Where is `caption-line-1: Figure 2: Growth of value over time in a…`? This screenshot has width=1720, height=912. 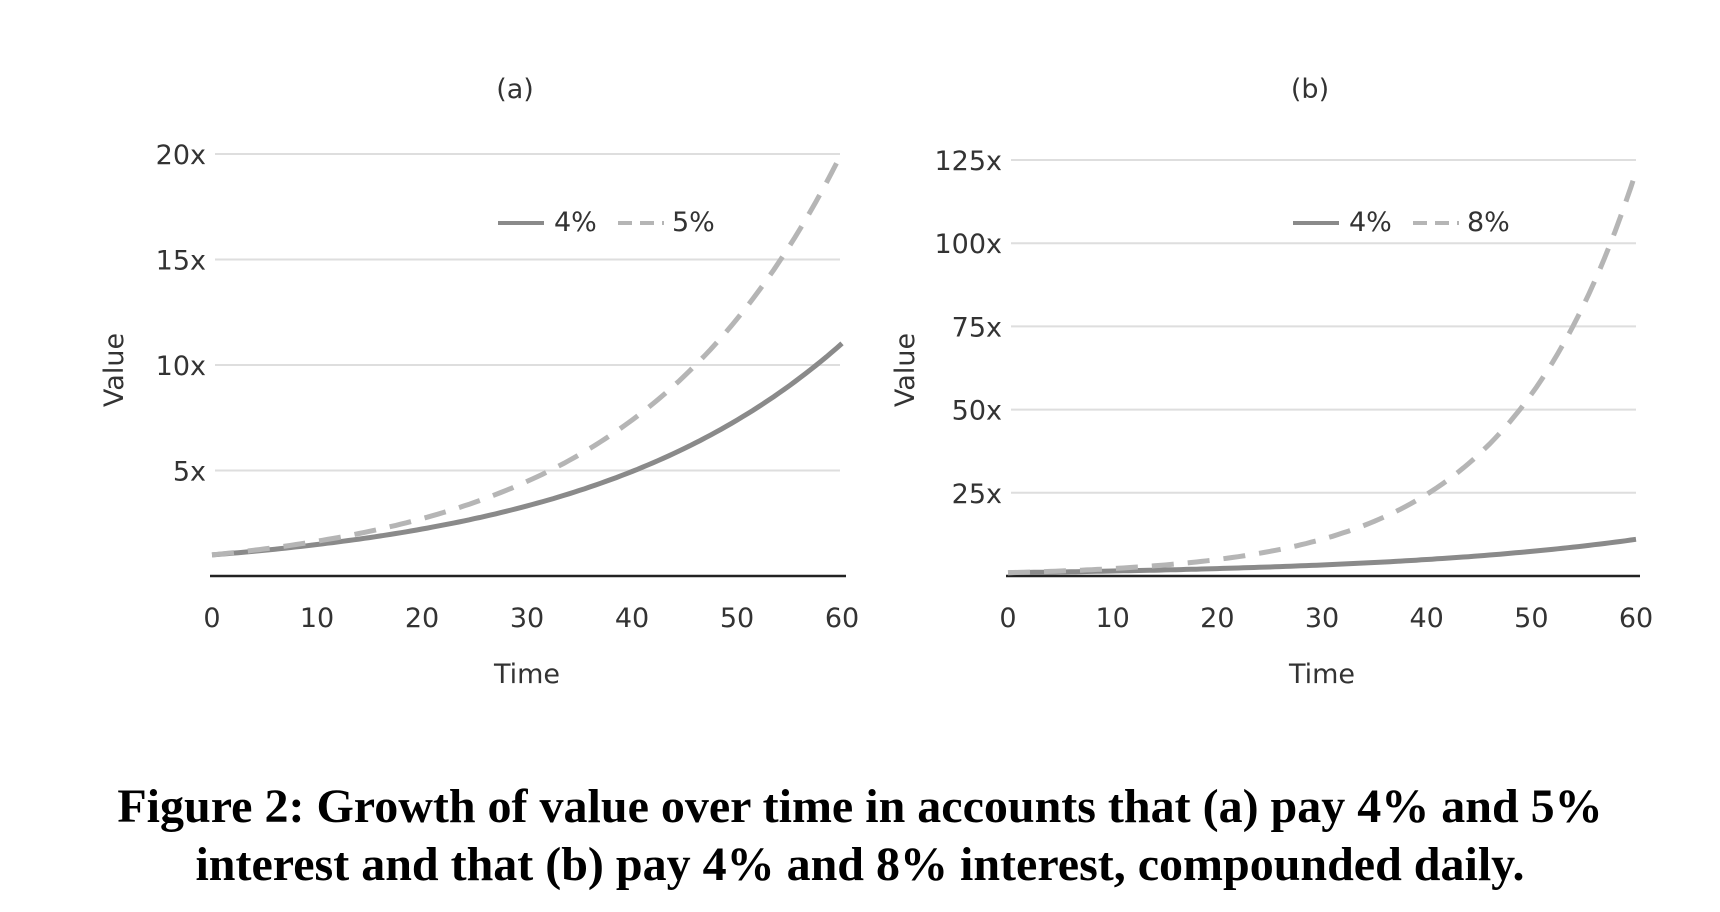 caption-line-1: Figure 2: Growth of value over time in a… is located at coordinates (860, 806).